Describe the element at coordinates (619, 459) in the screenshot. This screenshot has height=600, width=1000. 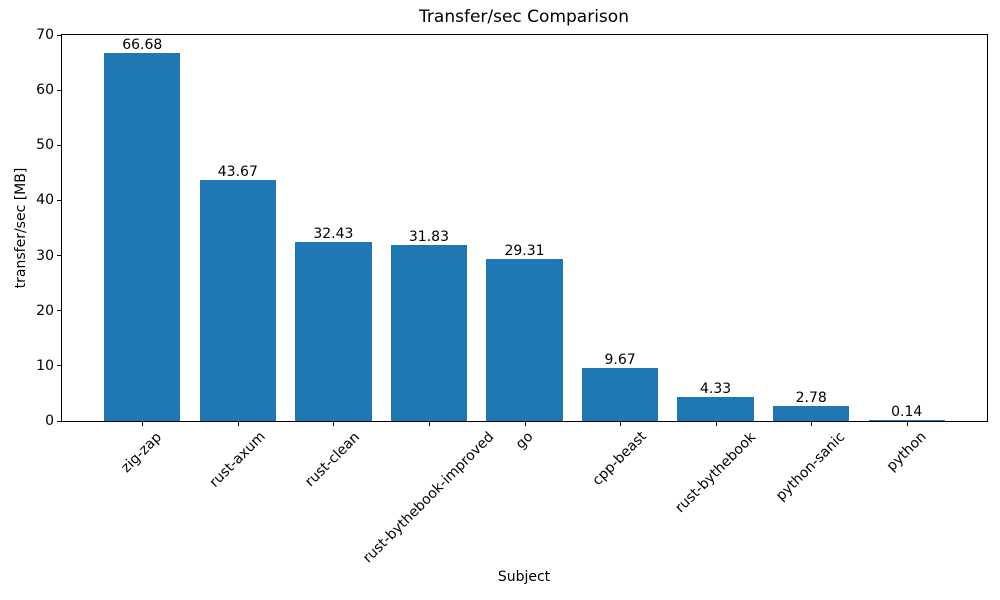
I see `xtick-label-cpp-beast: cpp-beast` at that location.